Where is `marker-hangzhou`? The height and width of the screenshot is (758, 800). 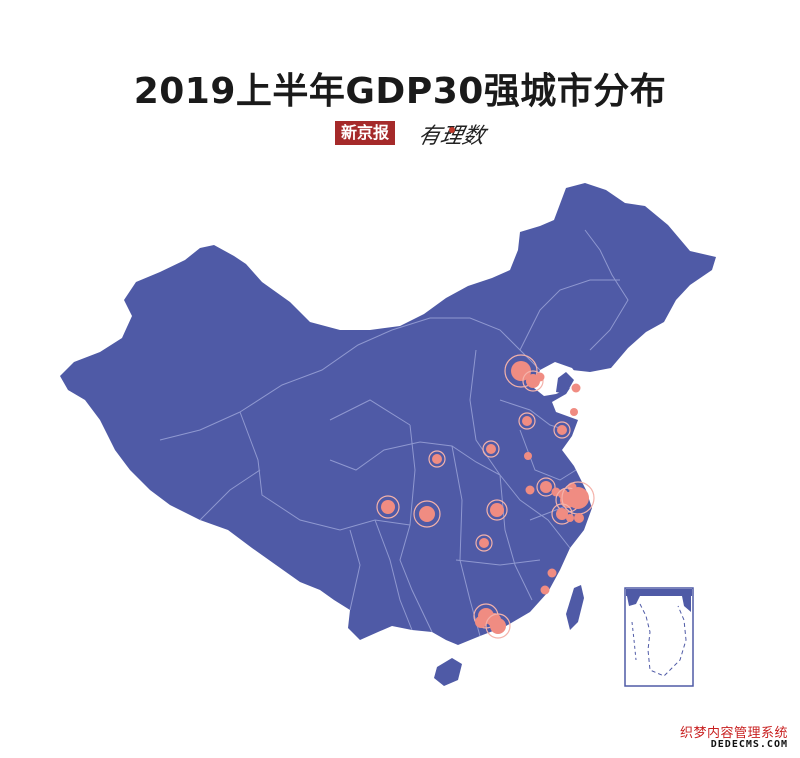 marker-hangzhou is located at coordinates (562, 514).